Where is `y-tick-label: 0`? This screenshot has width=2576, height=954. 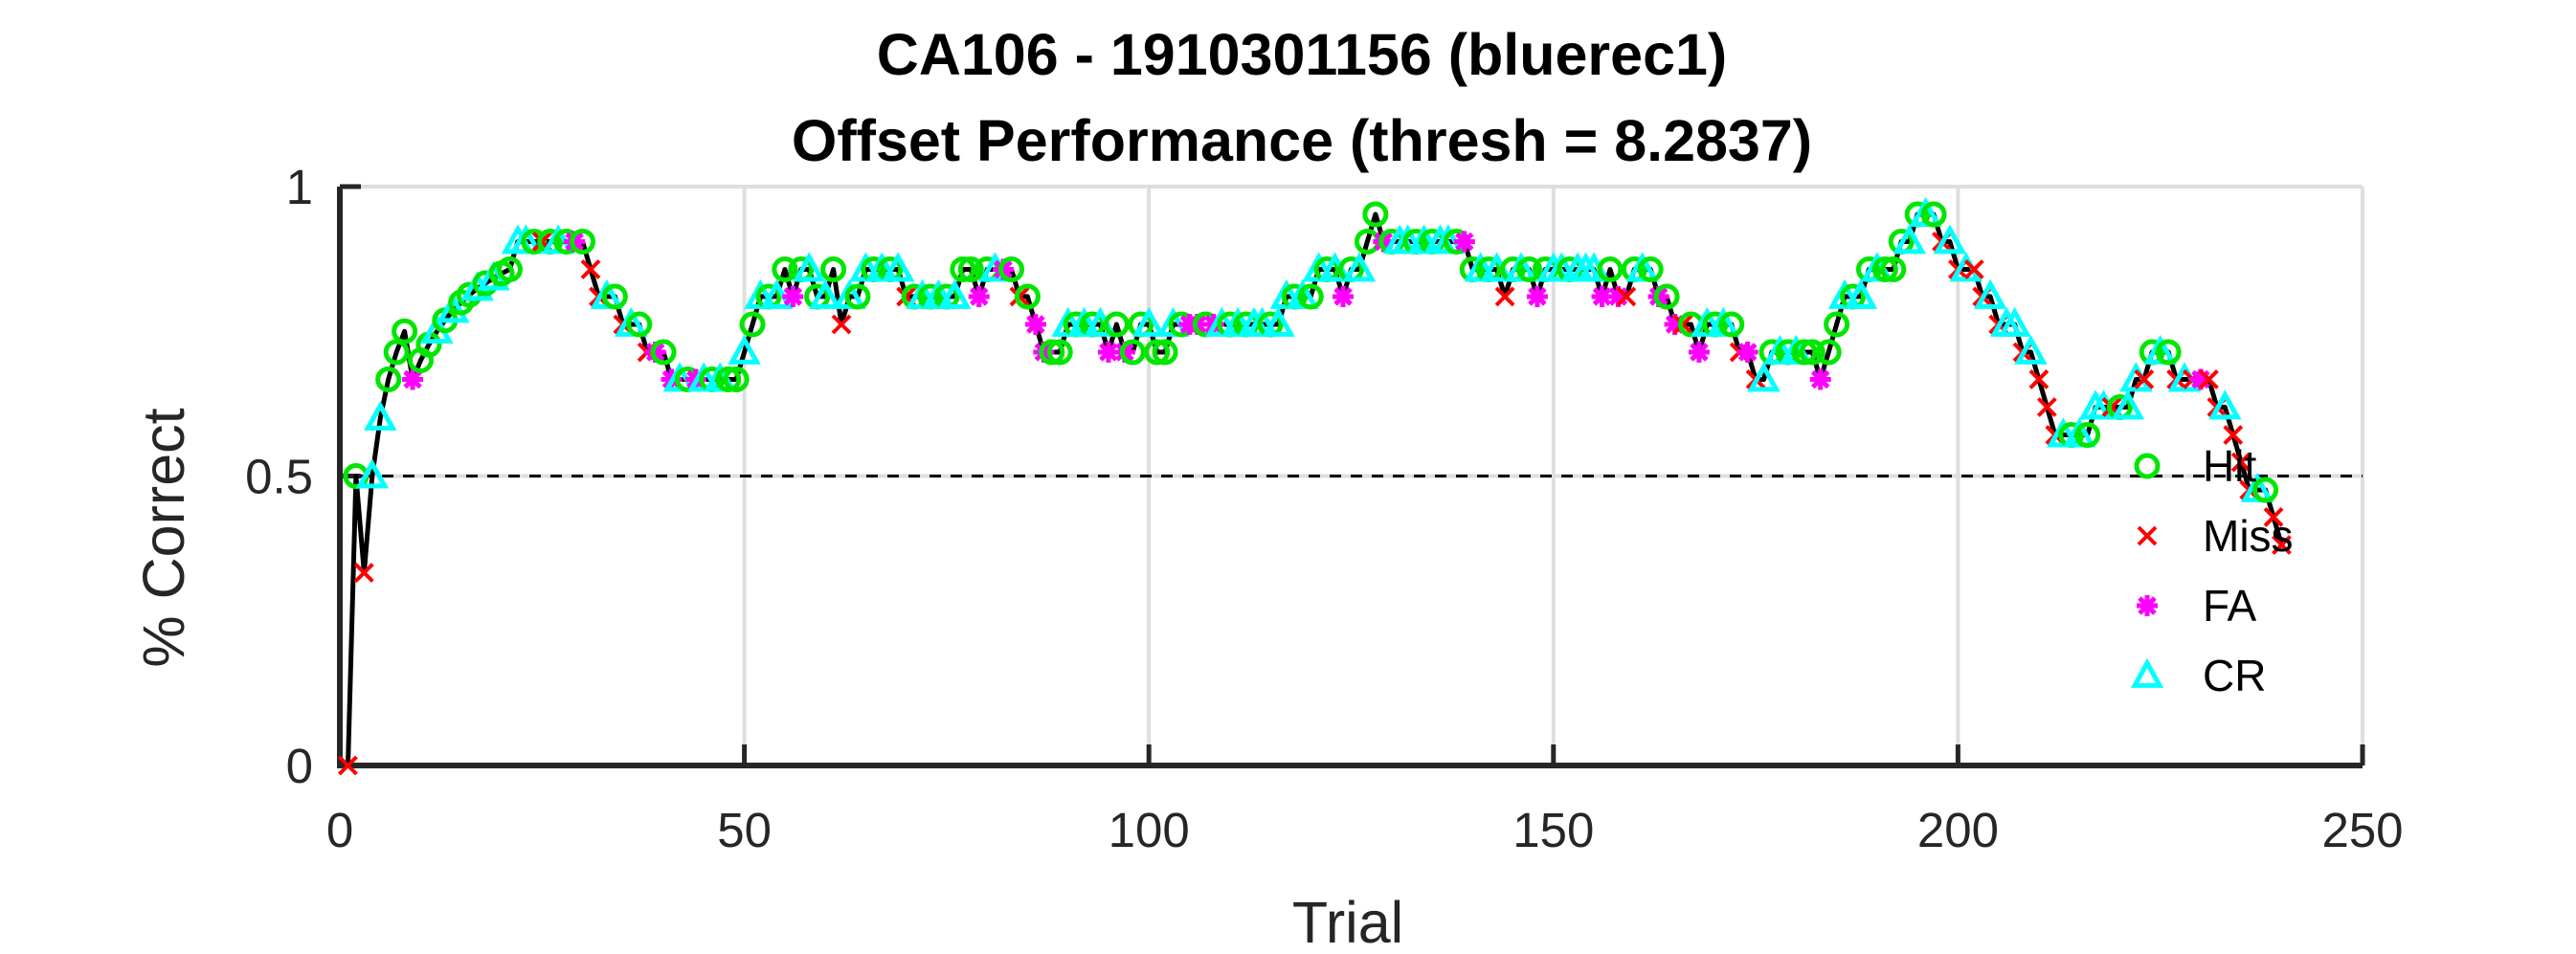 y-tick-label: 0 is located at coordinates (299, 766).